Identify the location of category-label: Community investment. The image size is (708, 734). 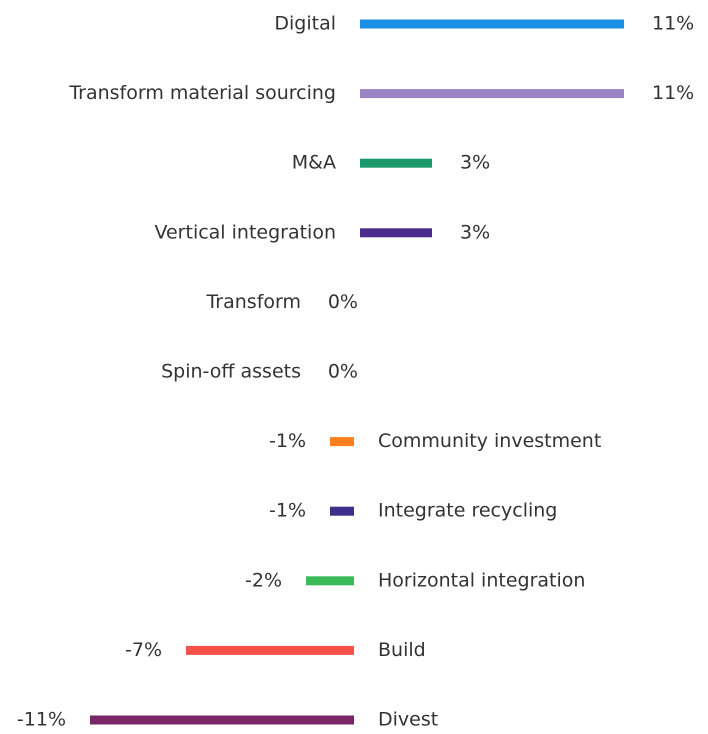
(489, 441).